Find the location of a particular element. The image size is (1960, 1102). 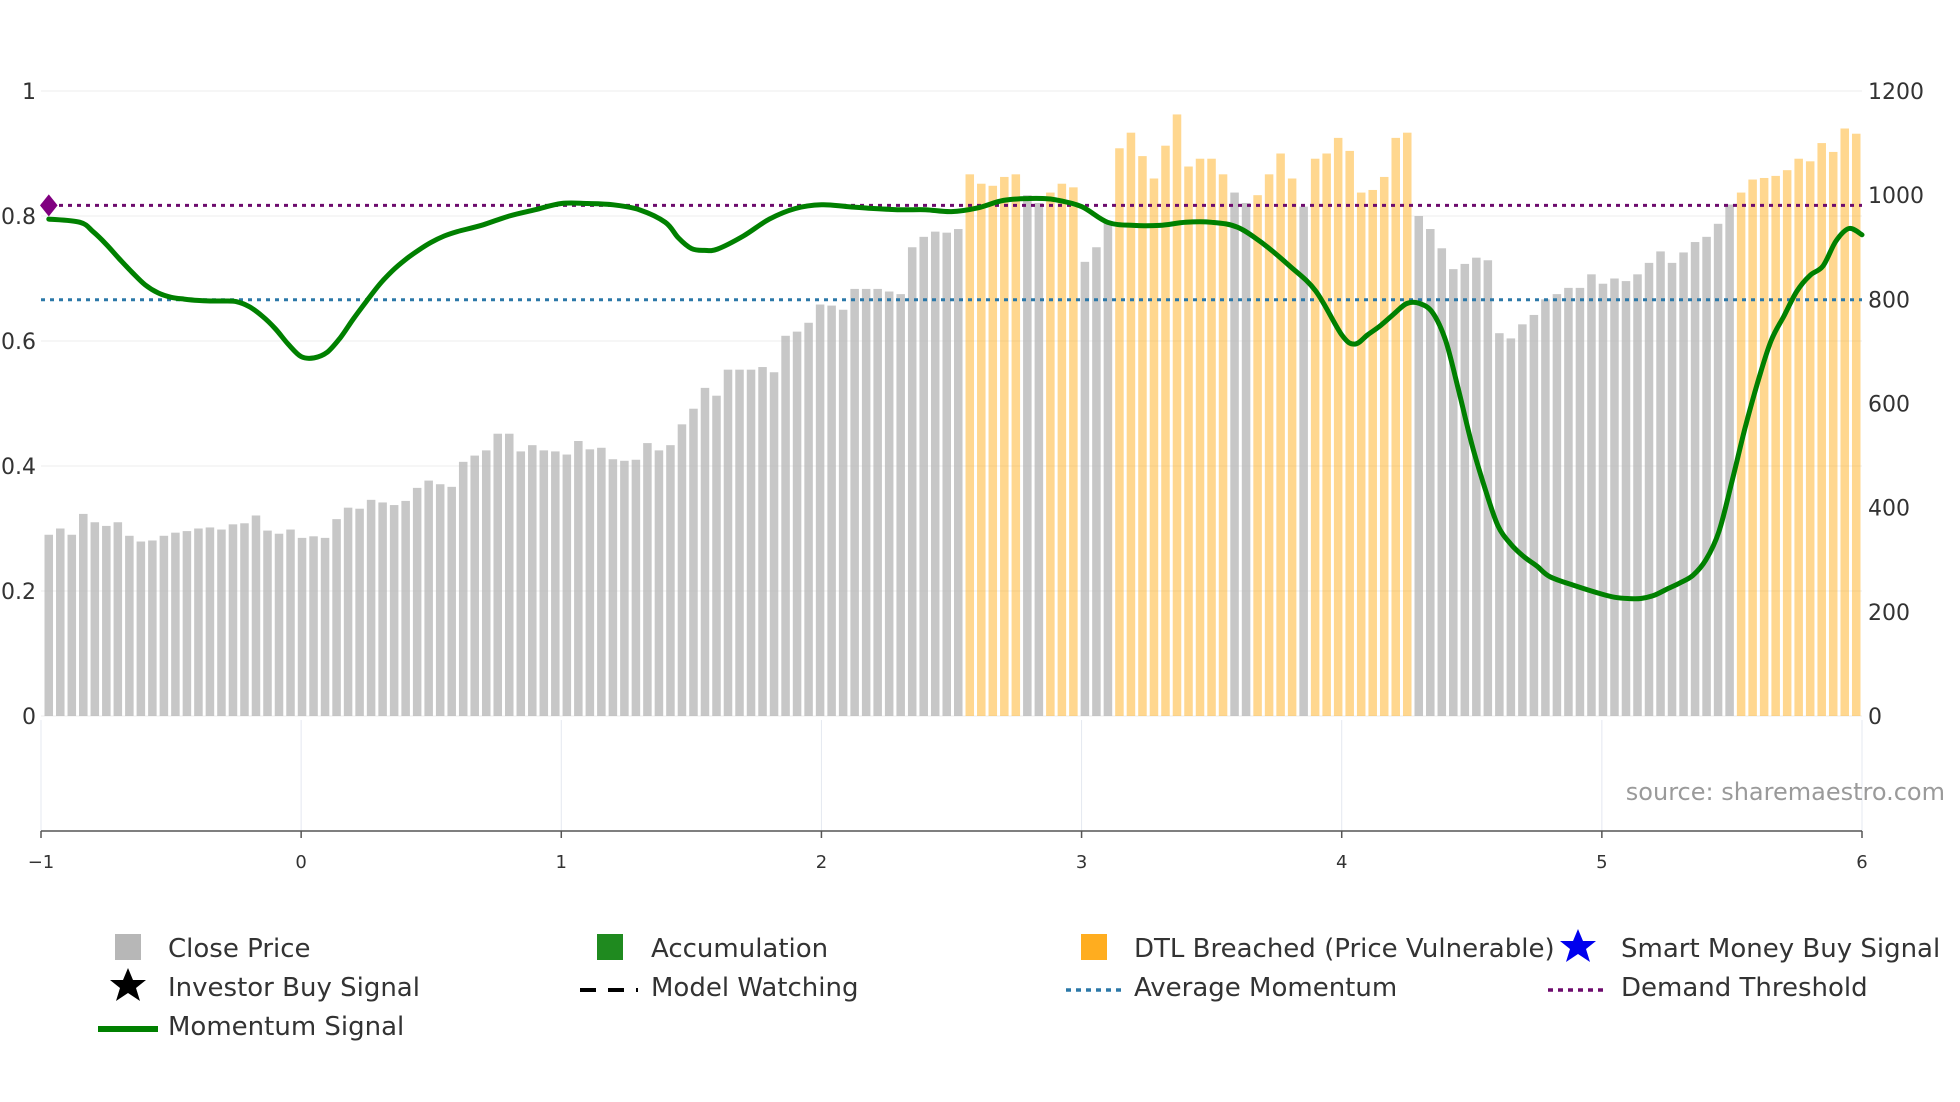

legend-item-dtl-breached: DTL Breached (Price Vulnerable) is located at coordinates (1318, 949).